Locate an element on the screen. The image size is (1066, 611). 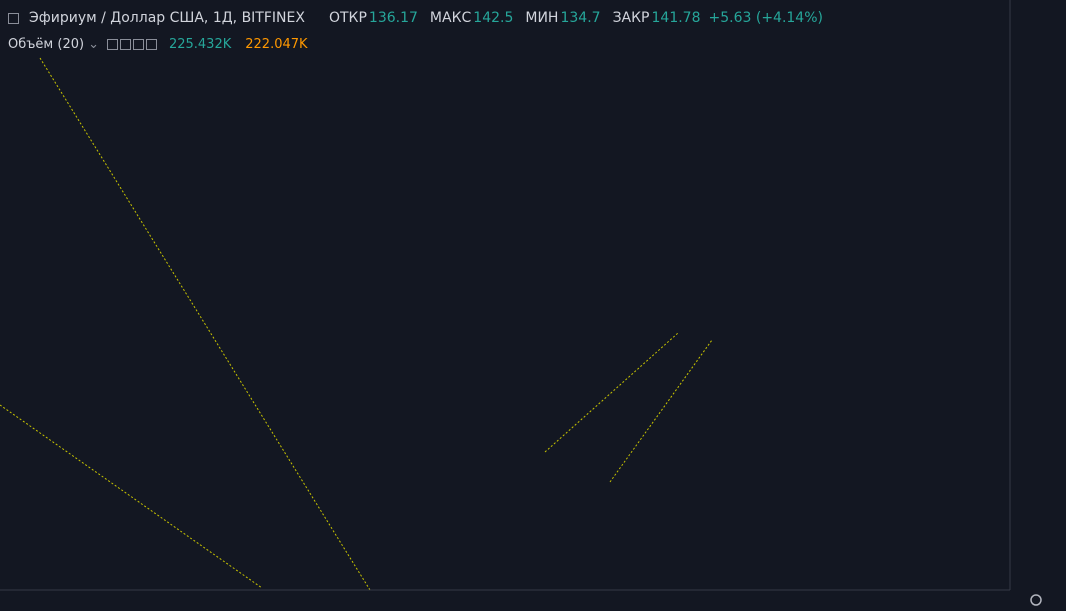
volume-ma-value: 222.047K is located at coordinates (276, 44).